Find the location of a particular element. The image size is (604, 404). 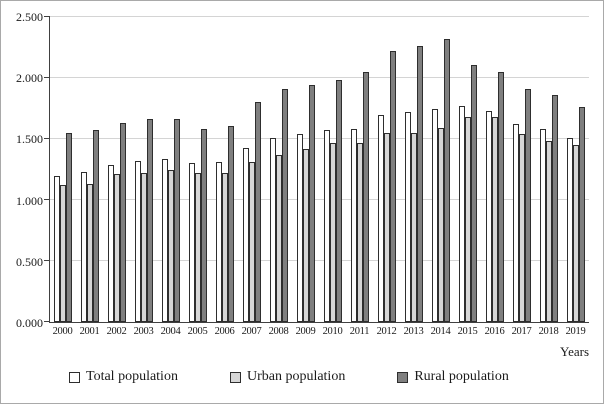

bar-total-population-2019 is located at coordinates (569, 229).